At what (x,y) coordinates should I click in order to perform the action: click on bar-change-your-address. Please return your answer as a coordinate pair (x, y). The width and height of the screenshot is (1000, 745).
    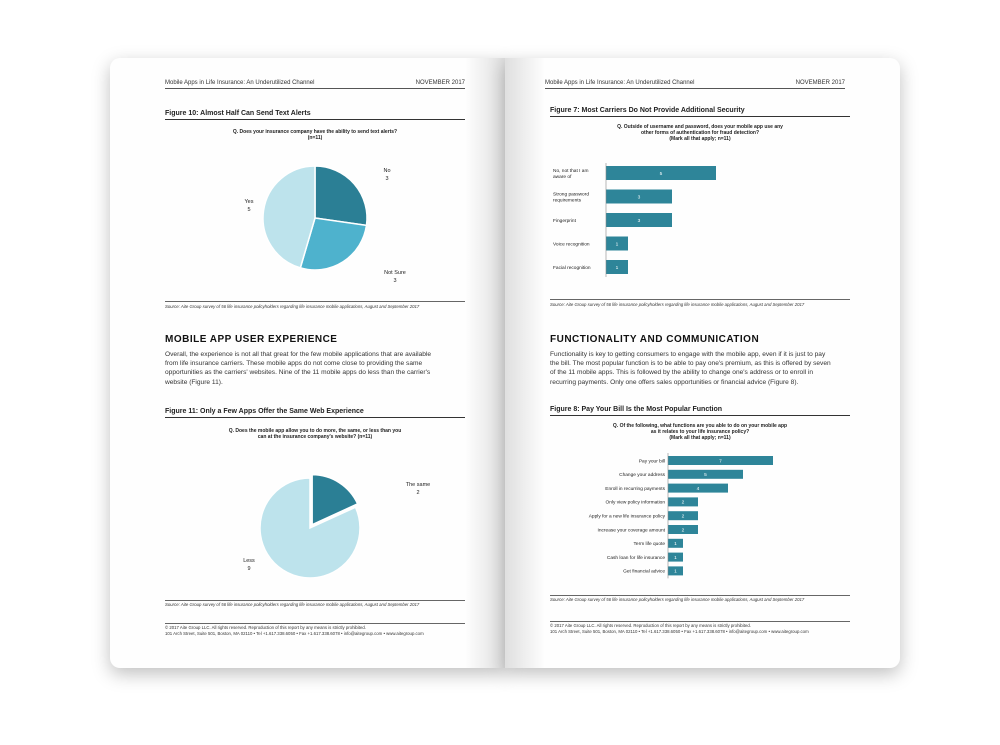
    Looking at the image, I should click on (705, 474).